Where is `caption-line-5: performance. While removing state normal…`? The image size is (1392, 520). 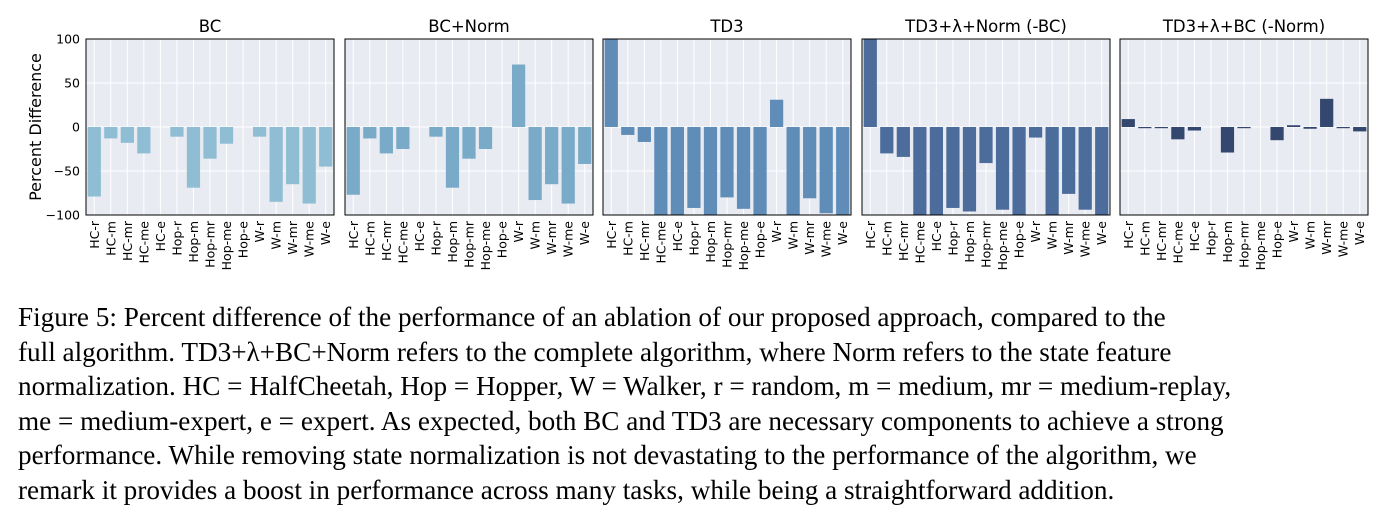 caption-line-5: performance. While removing state normal… is located at coordinates (607, 455).